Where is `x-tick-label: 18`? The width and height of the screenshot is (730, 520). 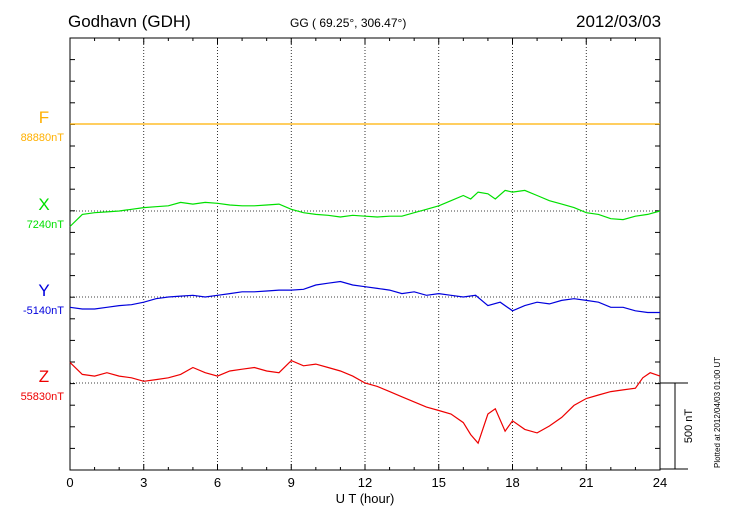
x-tick-label: 18 is located at coordinates (512, 482).